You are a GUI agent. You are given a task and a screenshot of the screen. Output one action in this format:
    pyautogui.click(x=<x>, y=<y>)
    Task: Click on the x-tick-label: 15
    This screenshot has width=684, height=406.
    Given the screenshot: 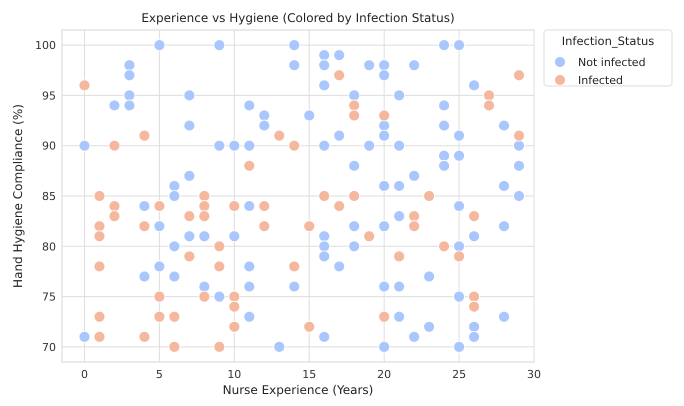 What is the action you would take?
    pyautogui.click(x=309, y=374)
    